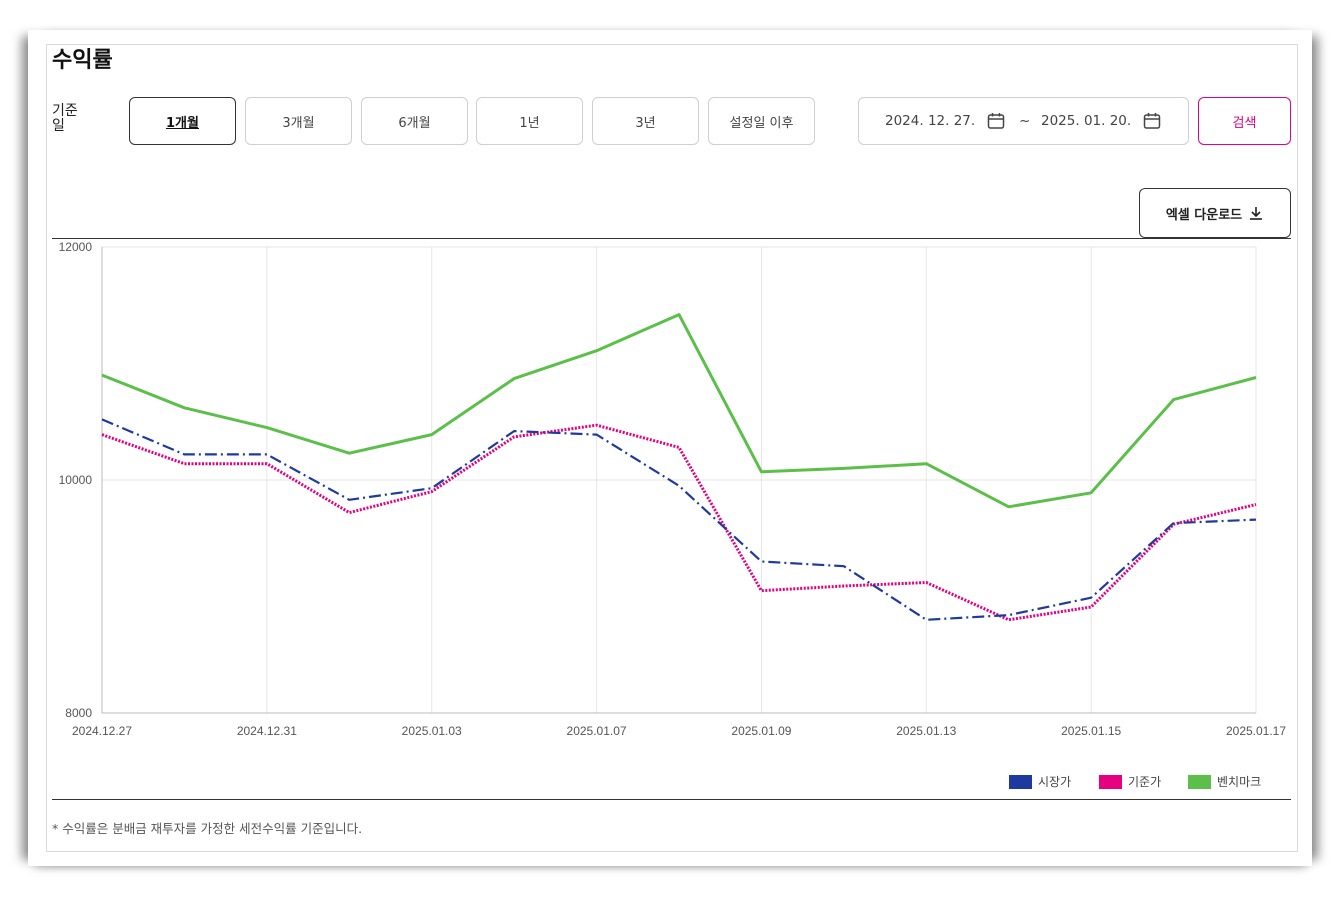 The height and width of the screenshot is (897, 1342). Describe the element at coordinates (78, 713) in the screenshot. I see `y-tick-label: 8000` at that location.